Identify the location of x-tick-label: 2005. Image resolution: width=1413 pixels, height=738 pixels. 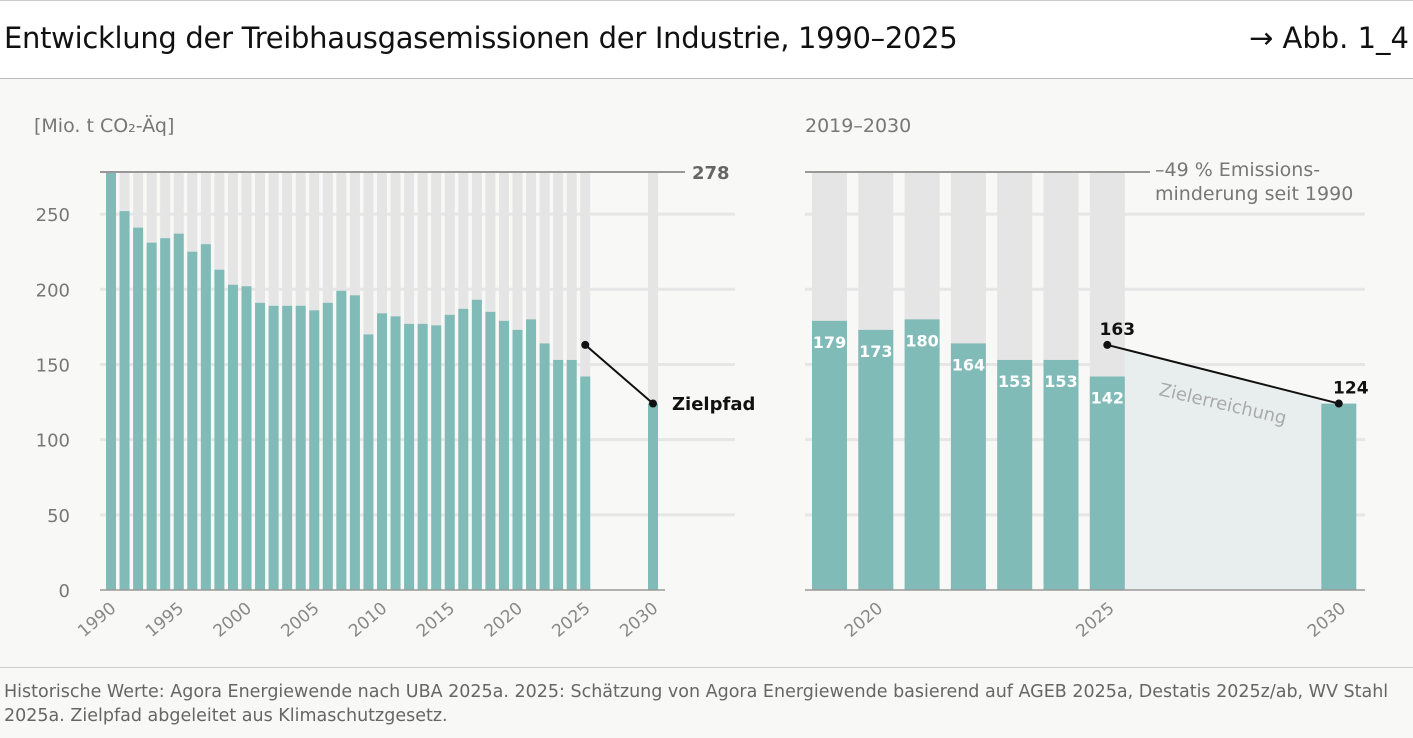
(300, 620).